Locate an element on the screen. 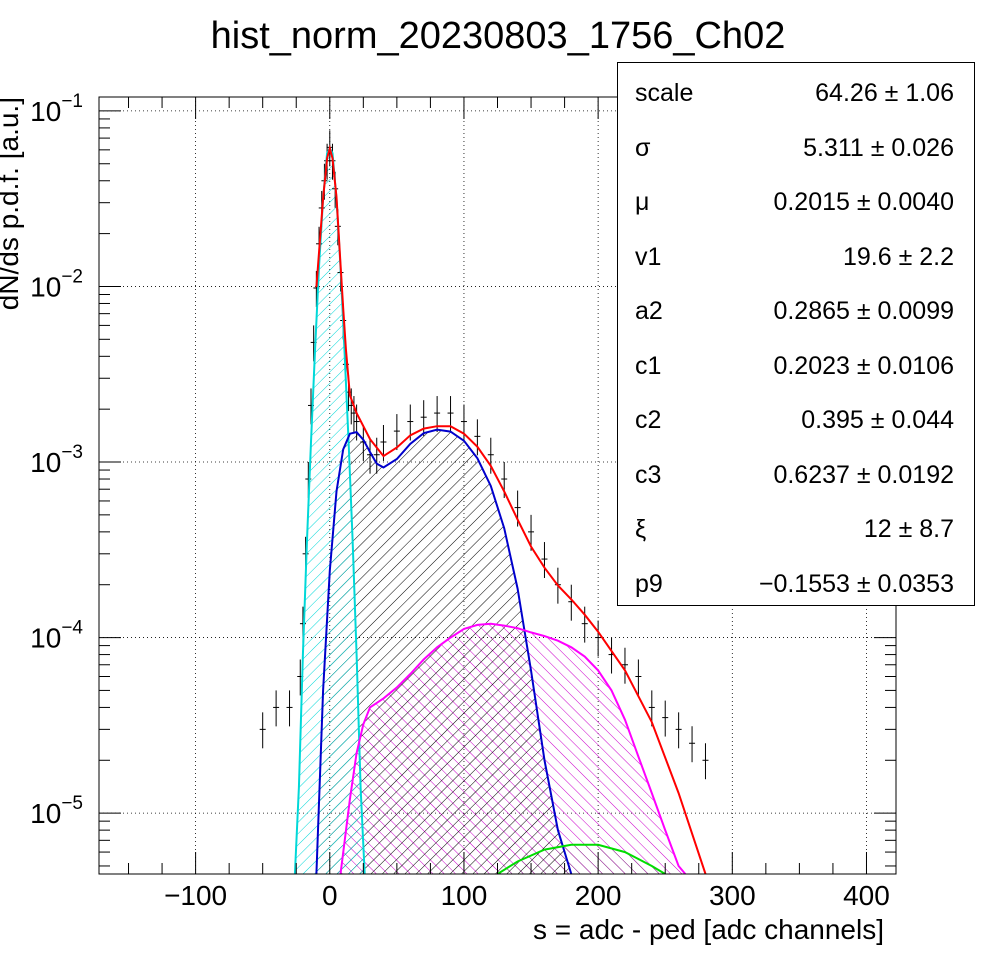 This screenshot has width=996, height=972. first-pe-curve is located at coordinates (444, 651).